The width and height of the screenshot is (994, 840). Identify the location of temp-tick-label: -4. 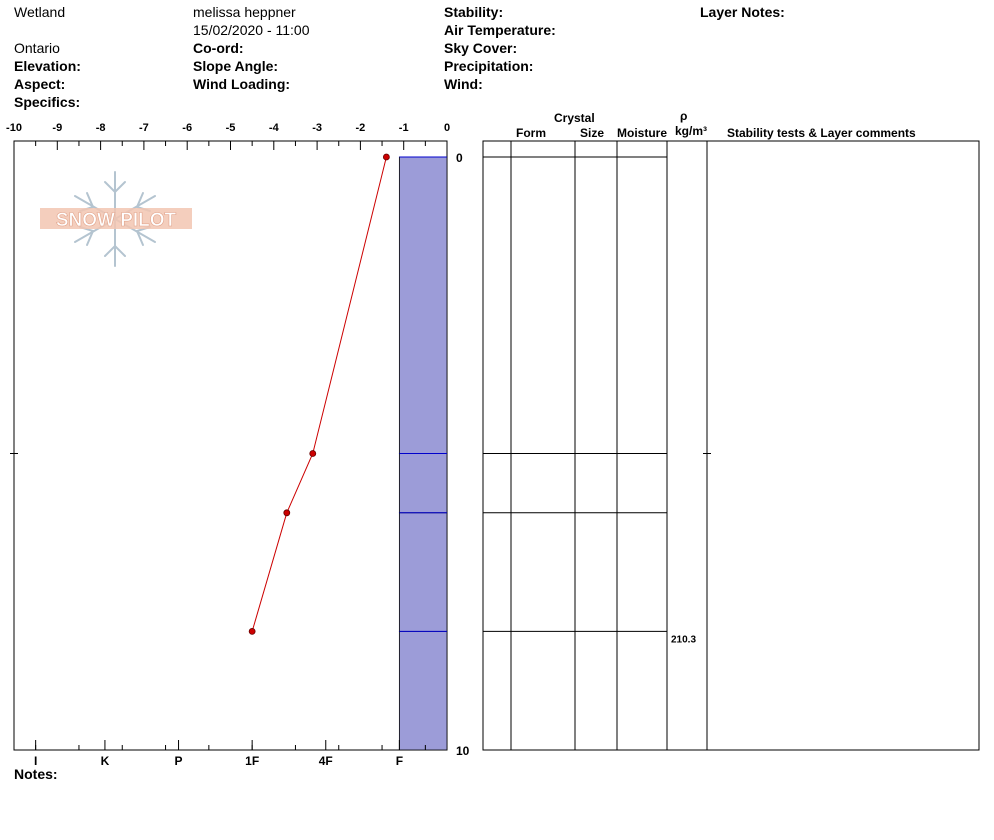
(274, 128).